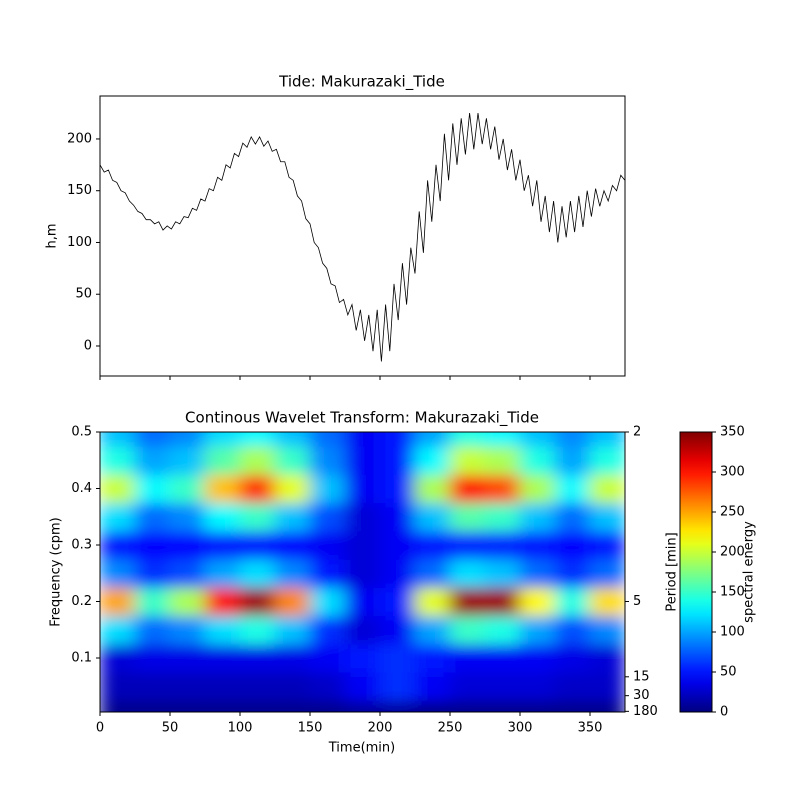 The image size is (800, 804). Describe the element at coordinates (749, 572) in the screenshot. I see `colorbar-label: spectral energy` at that location.